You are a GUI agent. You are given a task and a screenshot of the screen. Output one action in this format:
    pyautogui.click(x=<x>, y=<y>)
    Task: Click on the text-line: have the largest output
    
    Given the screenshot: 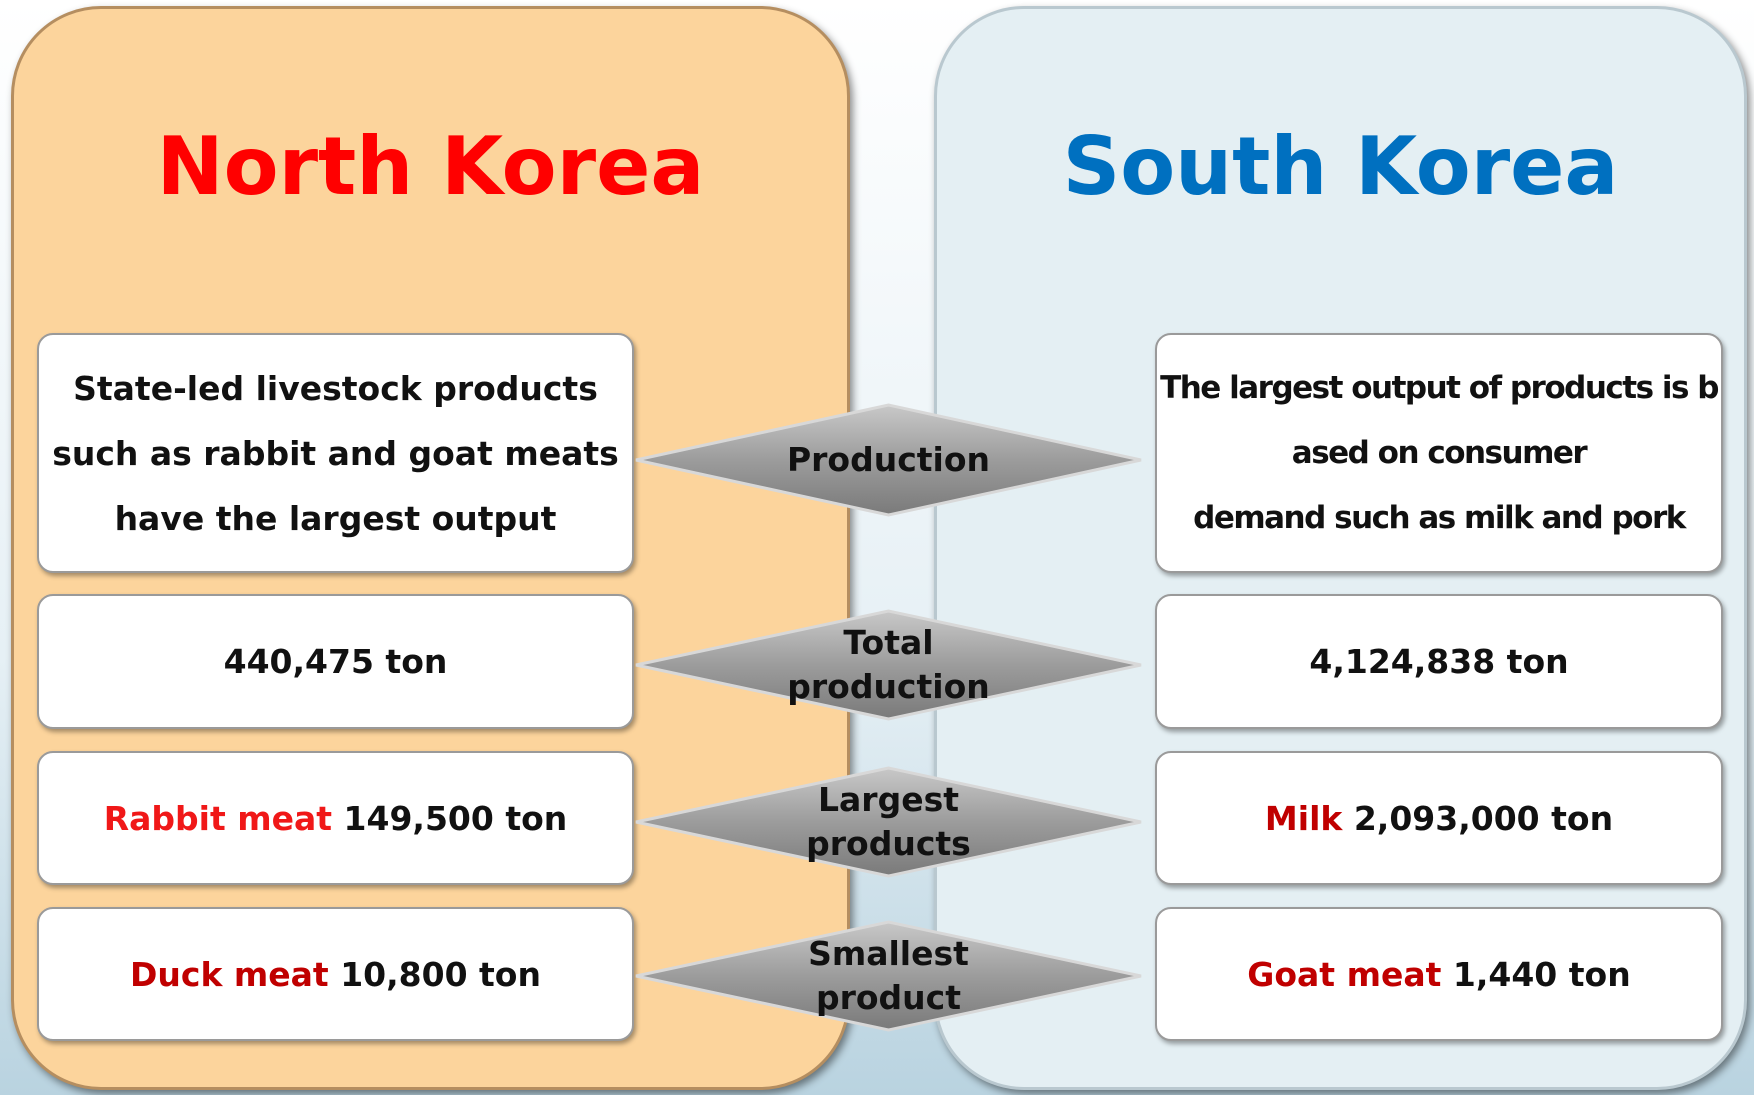 What is the action you would take?
    pyautogui.click(x=335, y=518)
    